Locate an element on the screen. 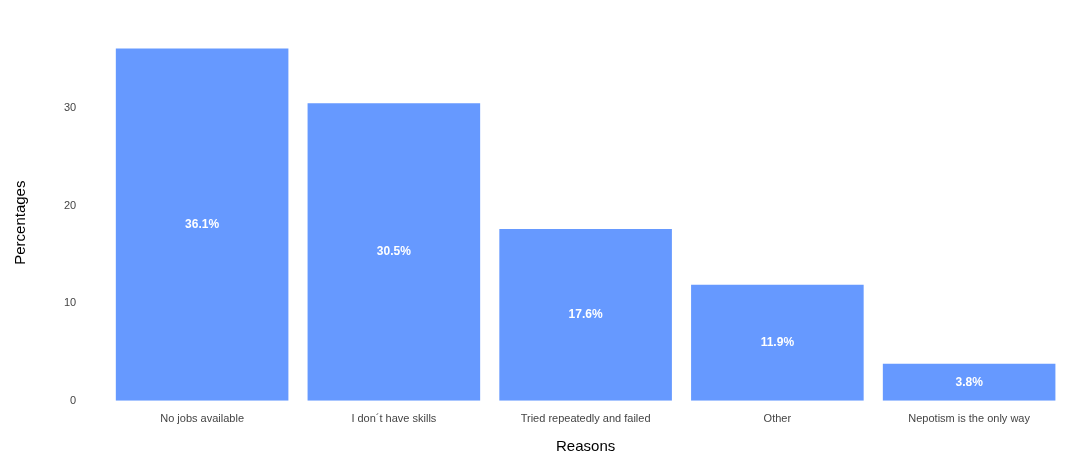 The width and height of the screenshot is (1073, 468). y-tick-label: 0 is located at coordinates (73, 399).